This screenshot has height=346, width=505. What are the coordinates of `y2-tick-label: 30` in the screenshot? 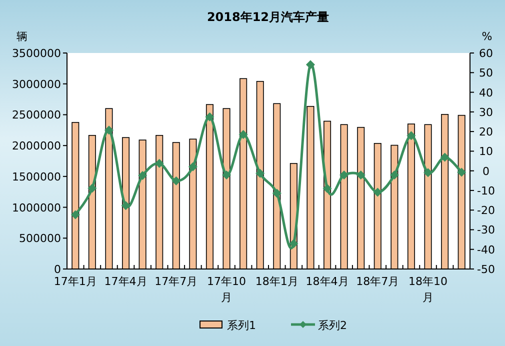 It's located at (486, 112).